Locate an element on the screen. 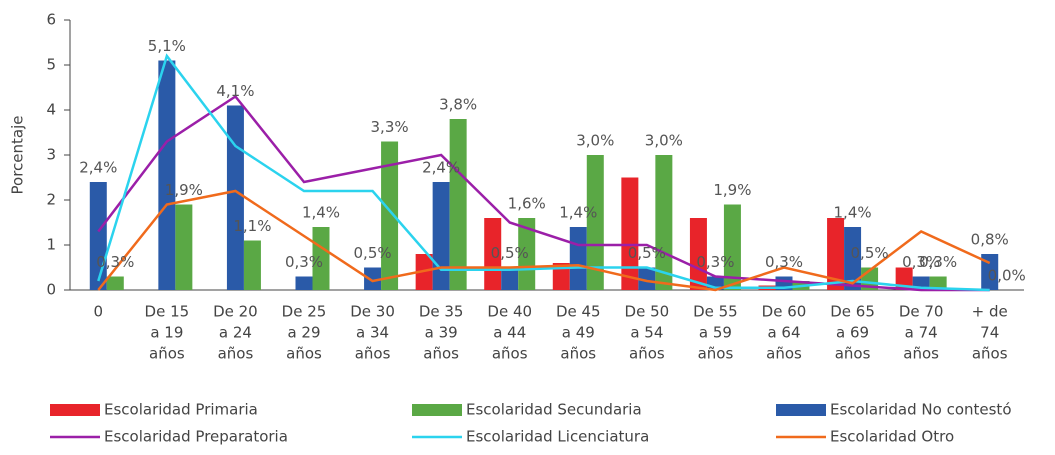 This screenshot has height=455, width=1055. legend-label: Escolaridad Secundaria is located at coordinates (554, 410).